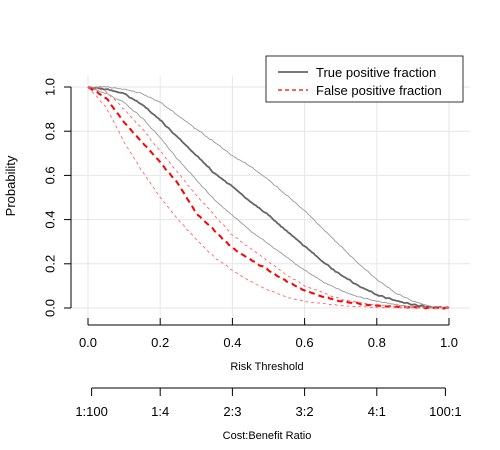  I want to click on secondary-axis-tick-label: 100:1, so click(445, 411).